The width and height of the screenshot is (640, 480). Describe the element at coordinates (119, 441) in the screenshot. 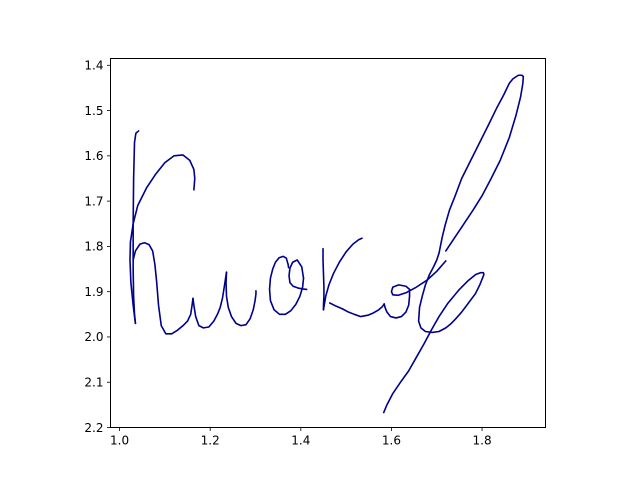

I see `x-tick-label: 1.0` at that location.